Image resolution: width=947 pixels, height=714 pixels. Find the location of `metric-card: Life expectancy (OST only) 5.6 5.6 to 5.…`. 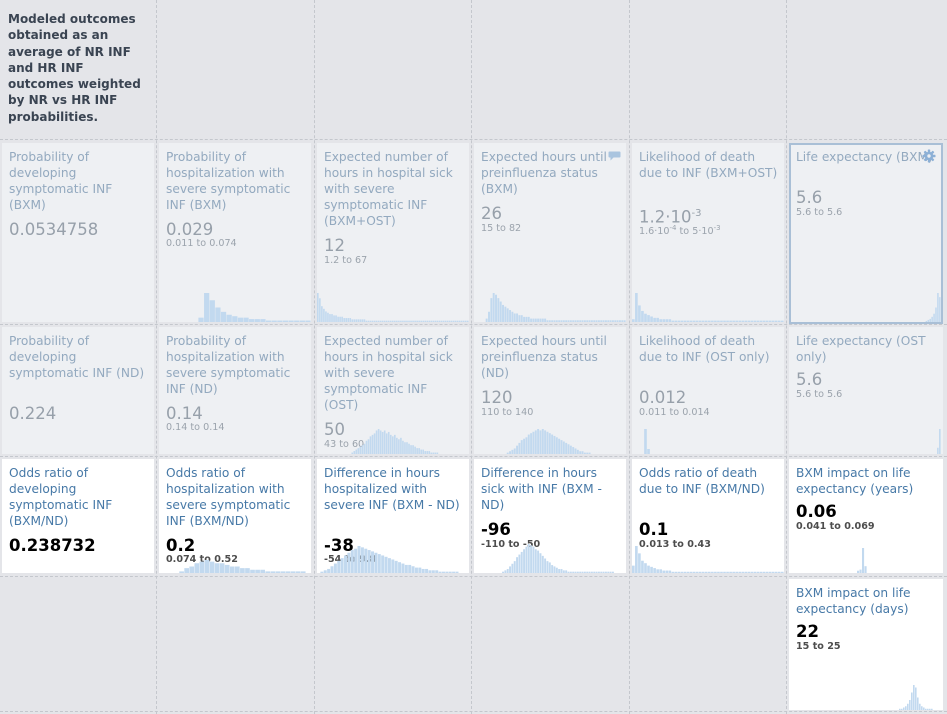

metric-card: Life expectancy (OST only) 5.6 5.6 to 5.… is located at coordinates (866, 390).